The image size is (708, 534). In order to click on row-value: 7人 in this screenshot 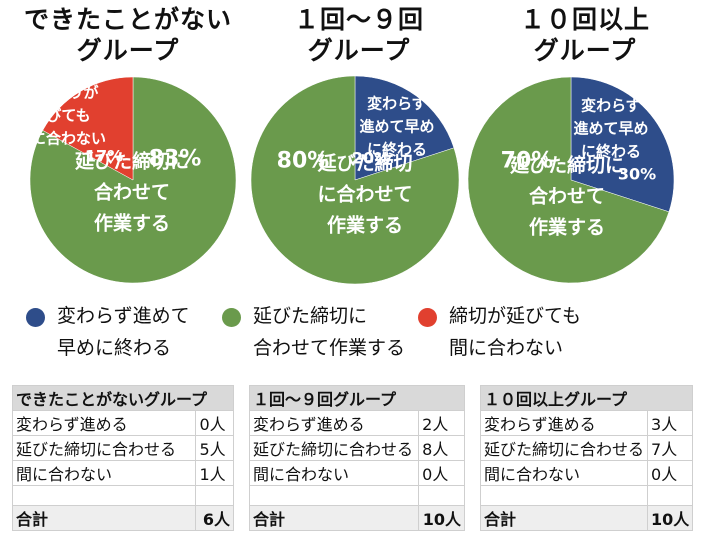, I will do `click(670, 448)`.